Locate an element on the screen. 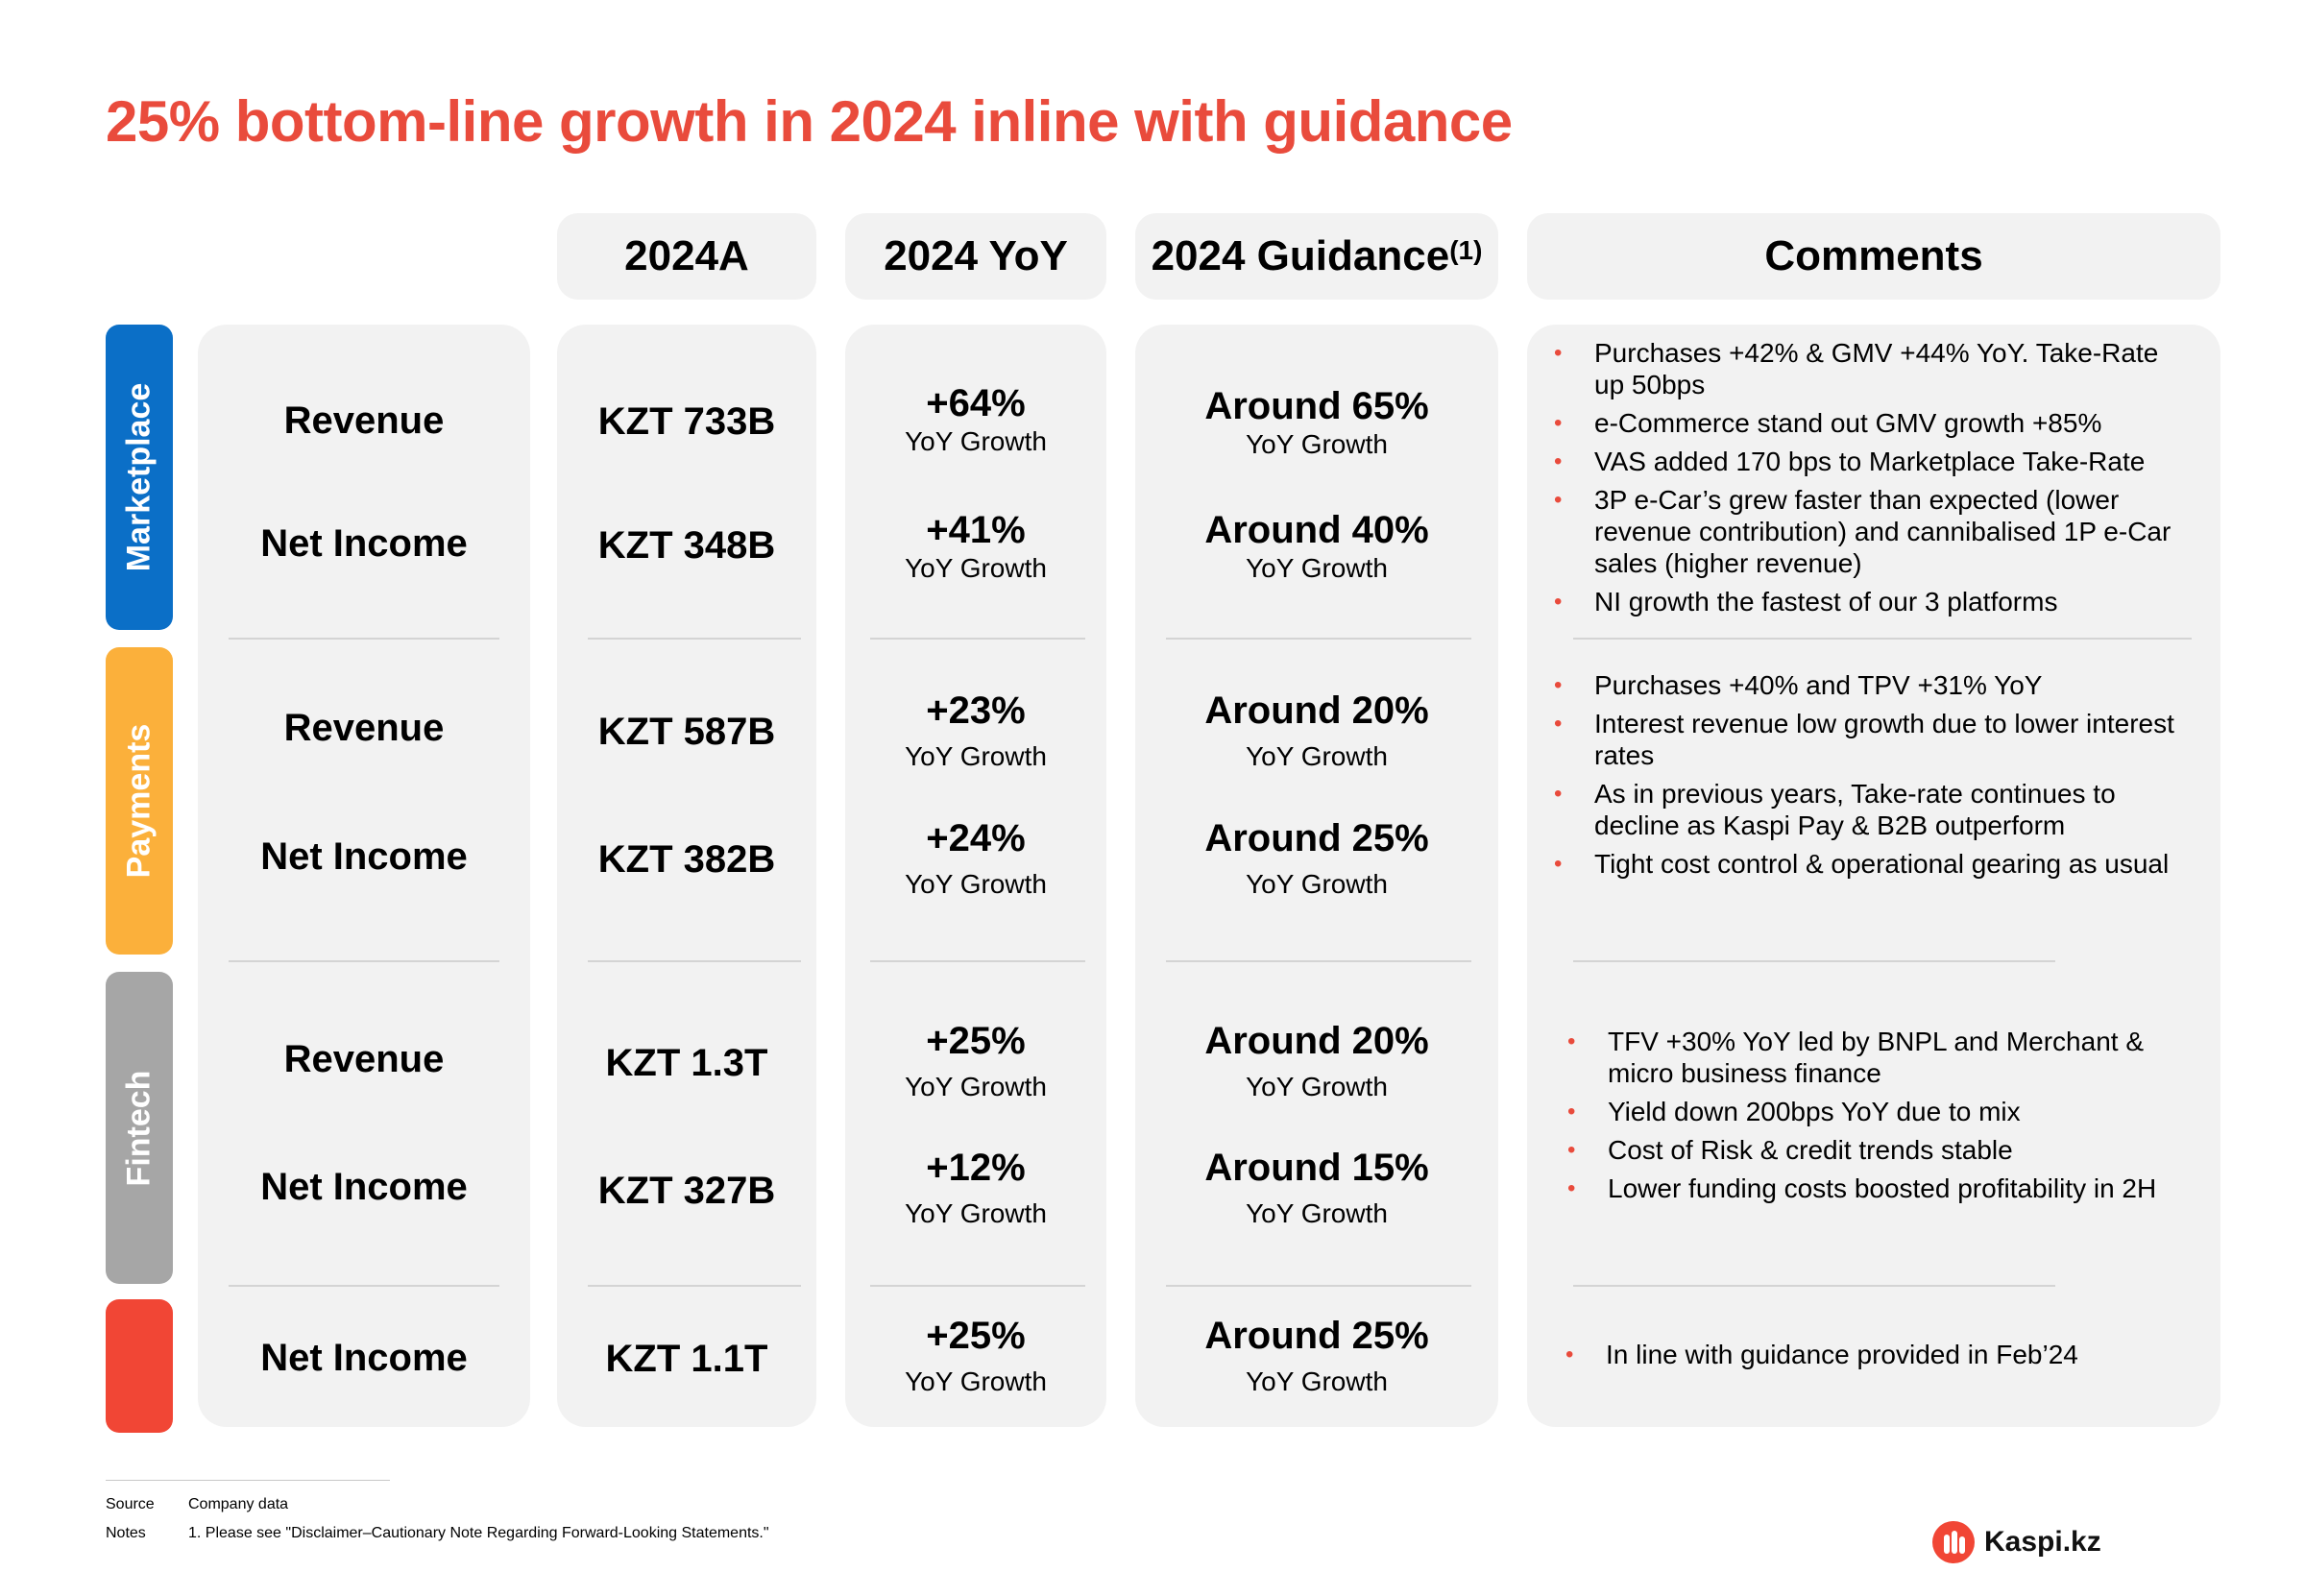  guidance-column is located at coordinates (1316, 876).